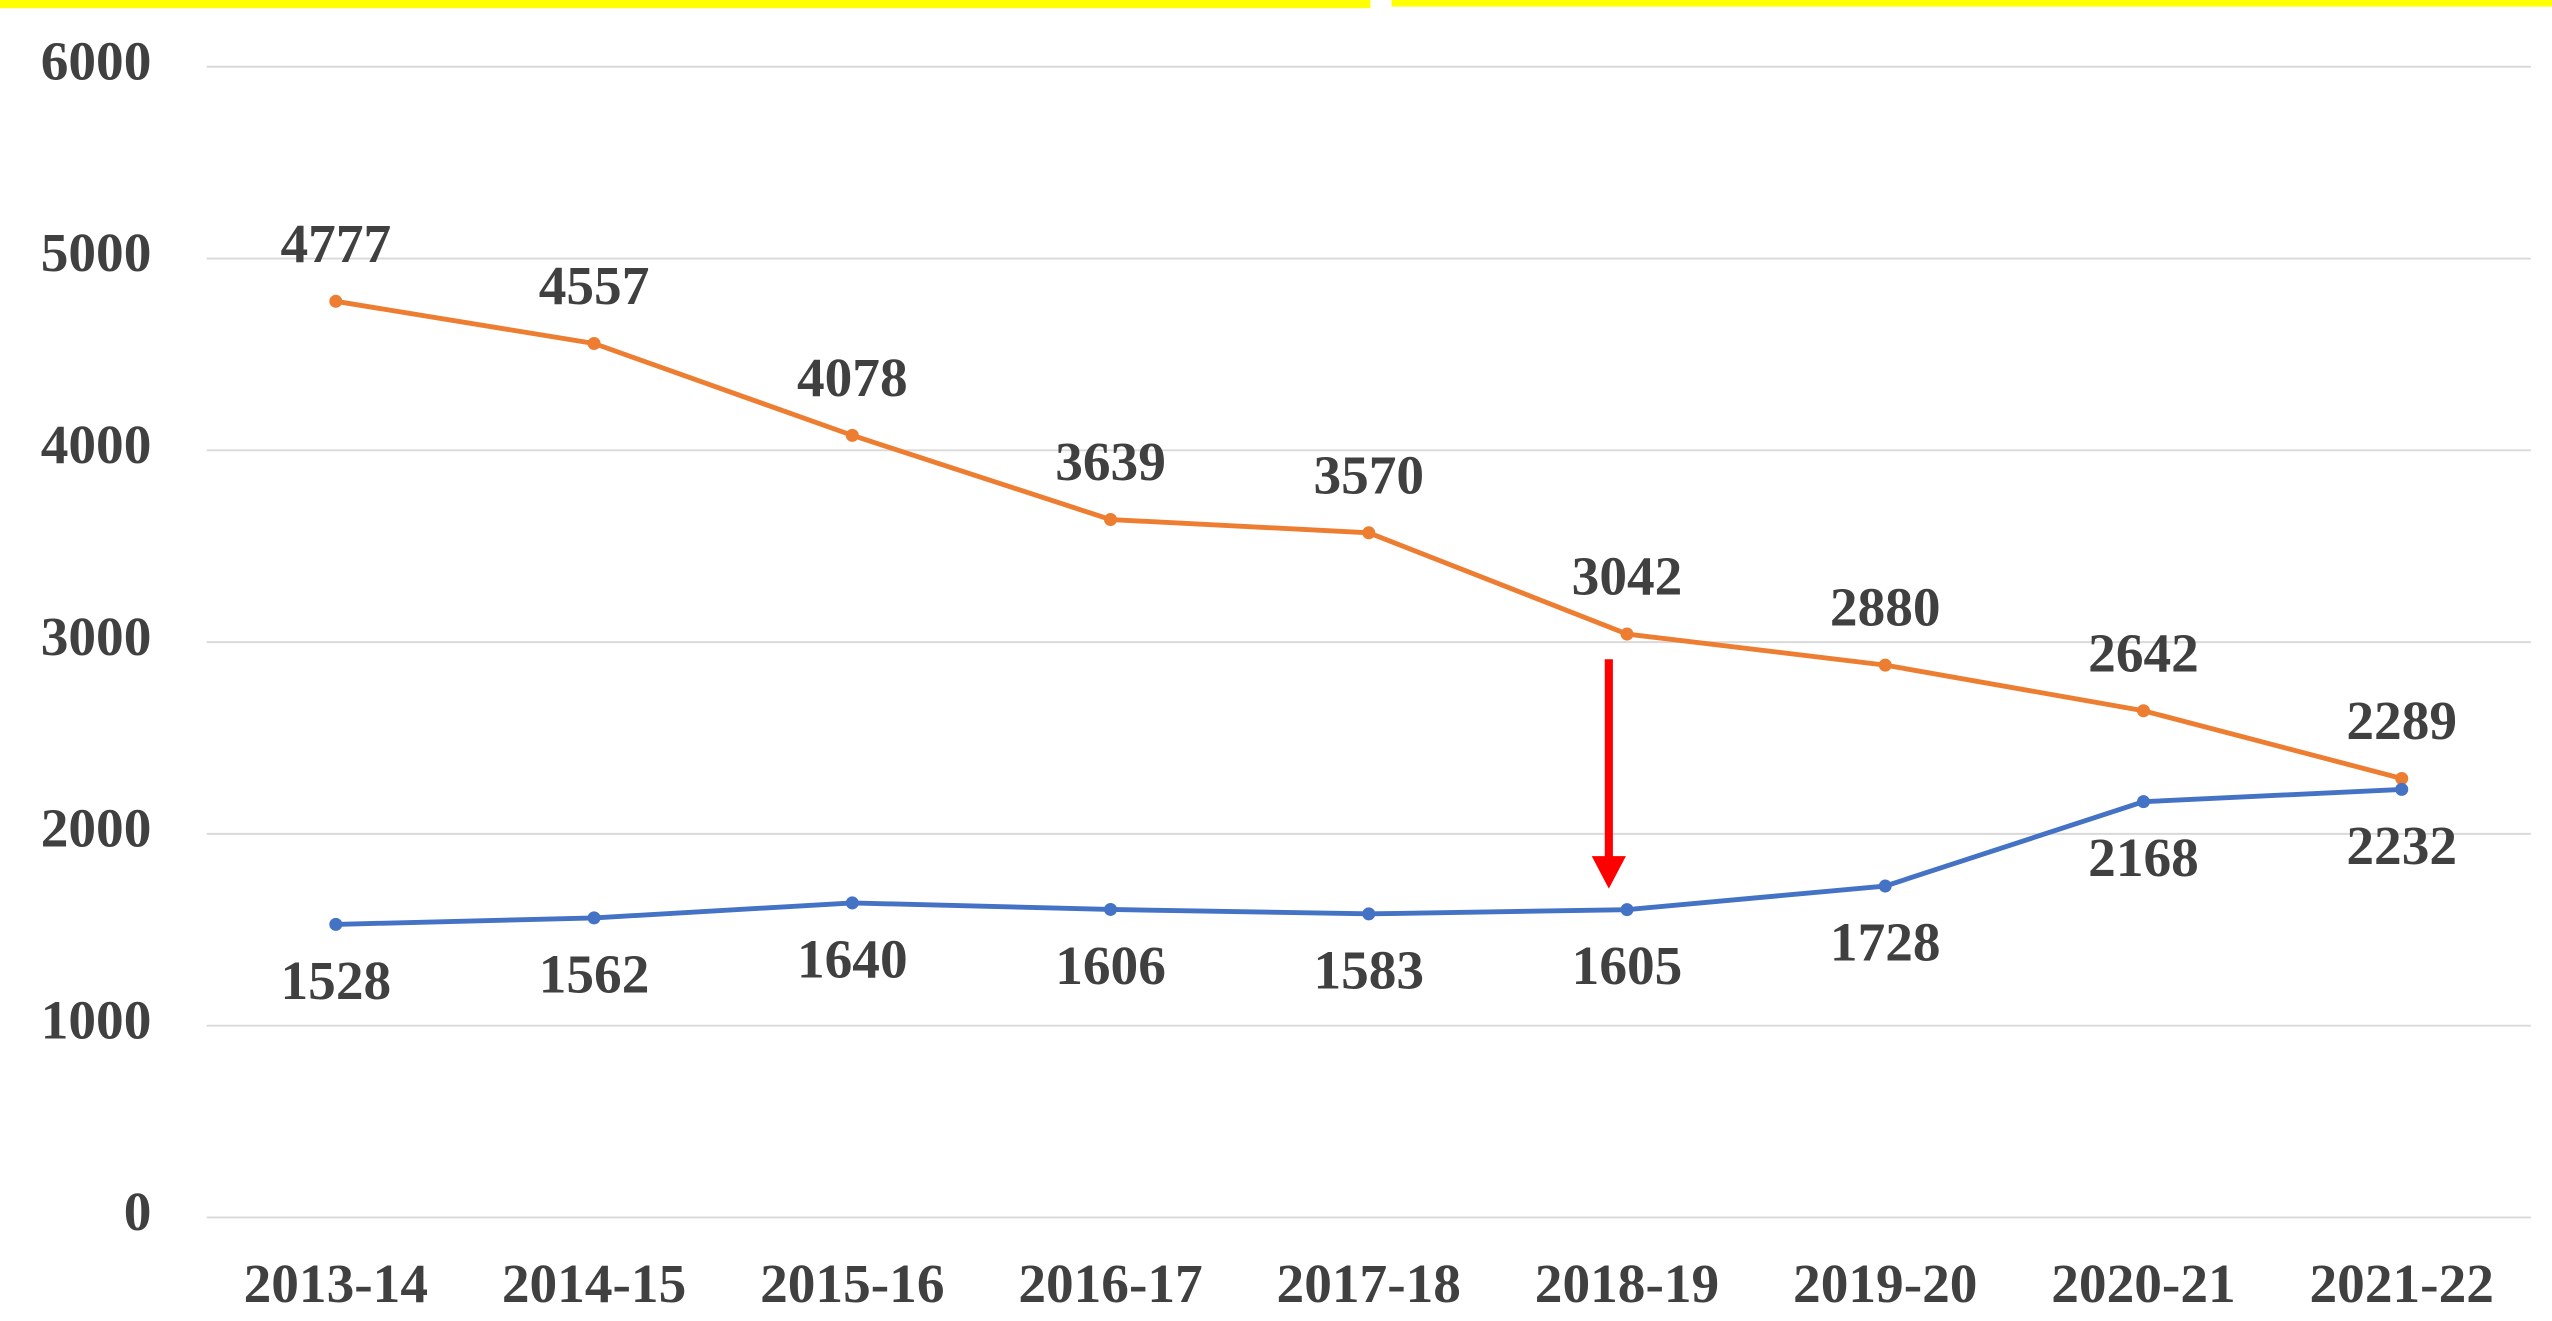 Image resolution: width=2552 pixels, height=1321 pixels. Describe the element at coordinates (2143, 1283) in the screenshot. I see `x-tick-label: 2020-21` at that location.